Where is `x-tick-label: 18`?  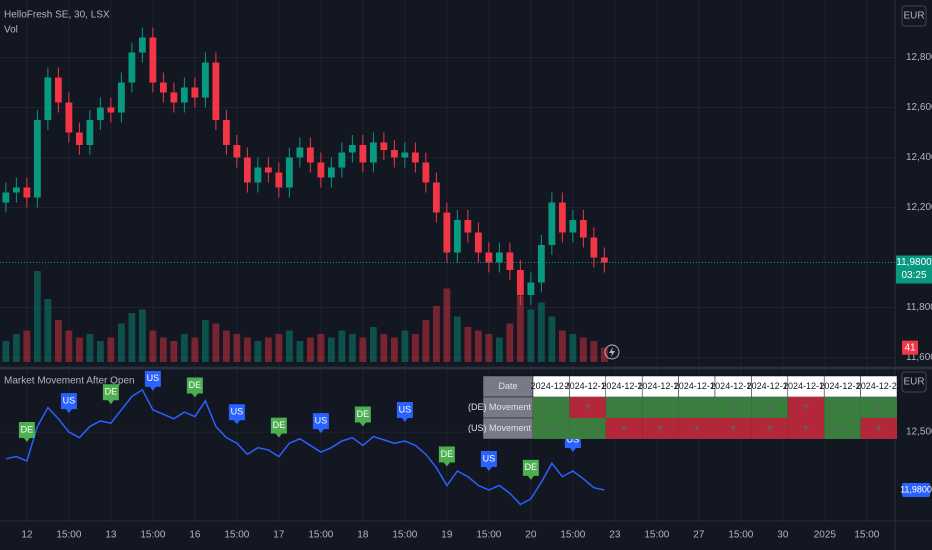
x-tick-label: 18 is located at coordinates (363, 535).